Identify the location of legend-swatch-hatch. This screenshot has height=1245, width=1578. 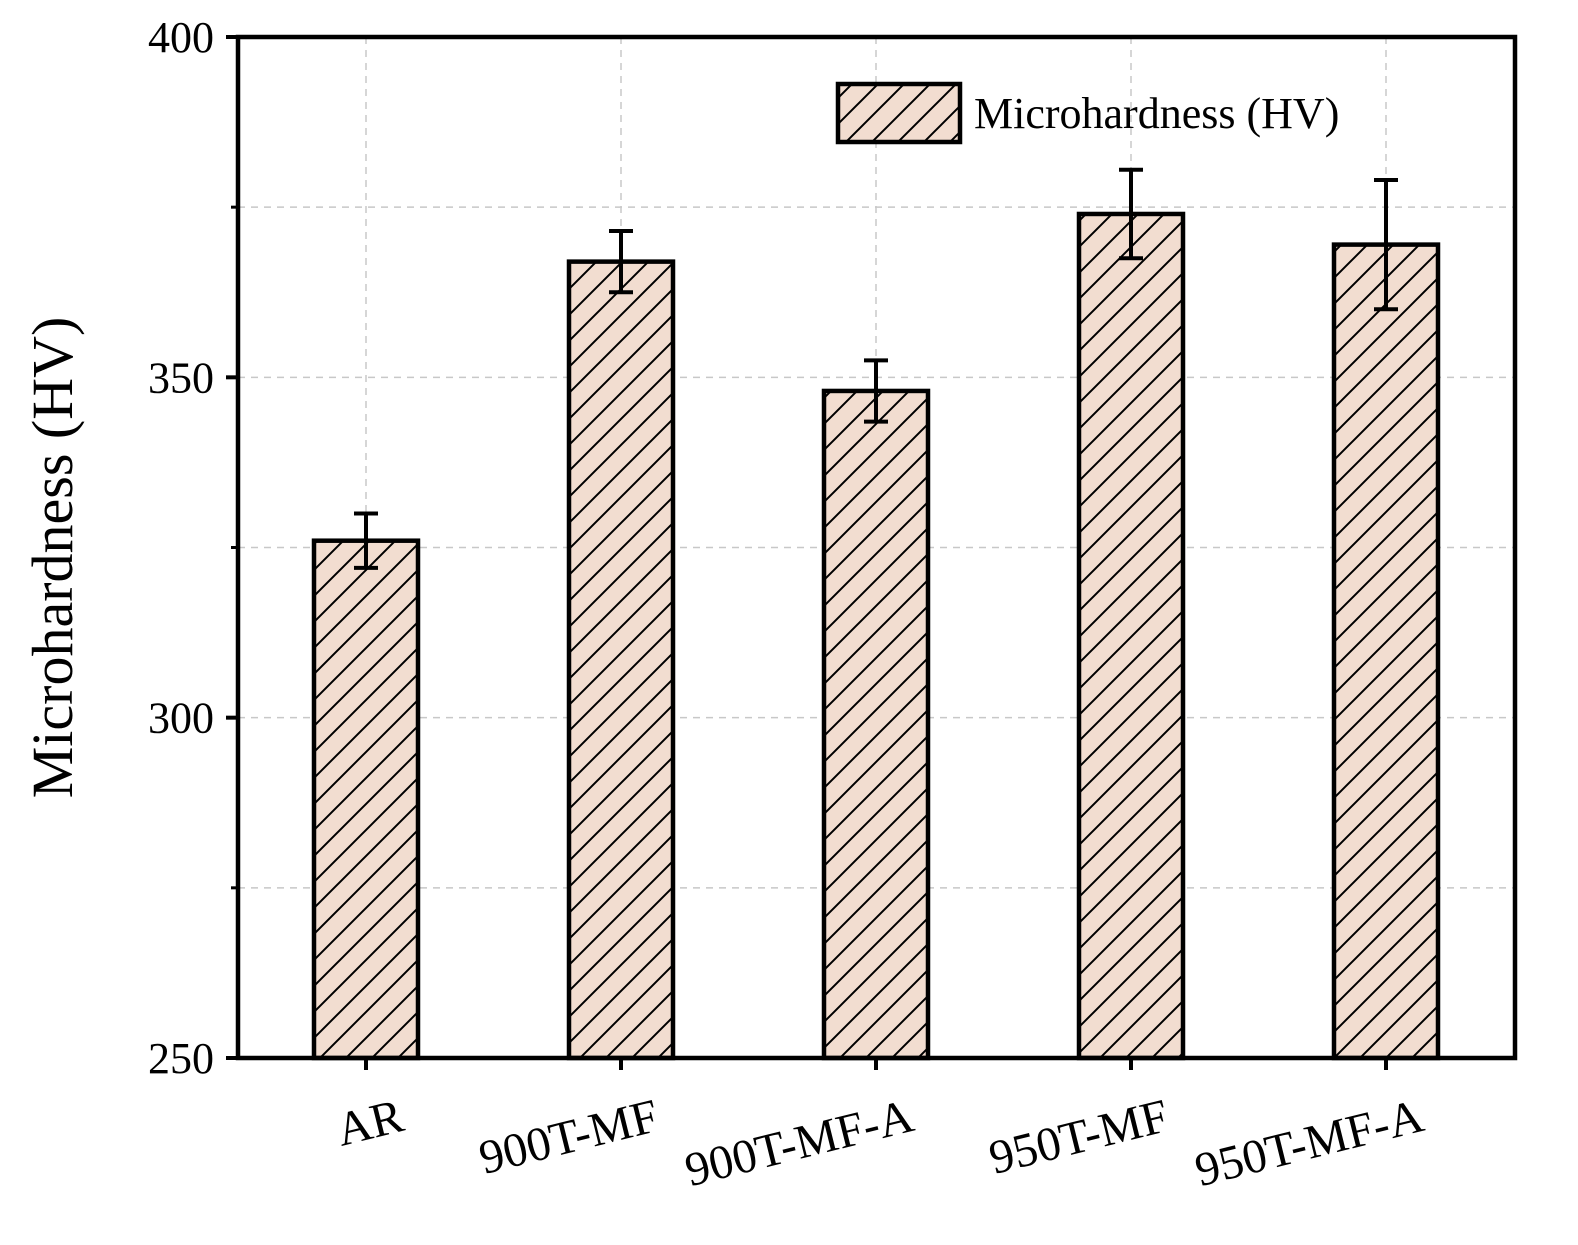
(899, 113).